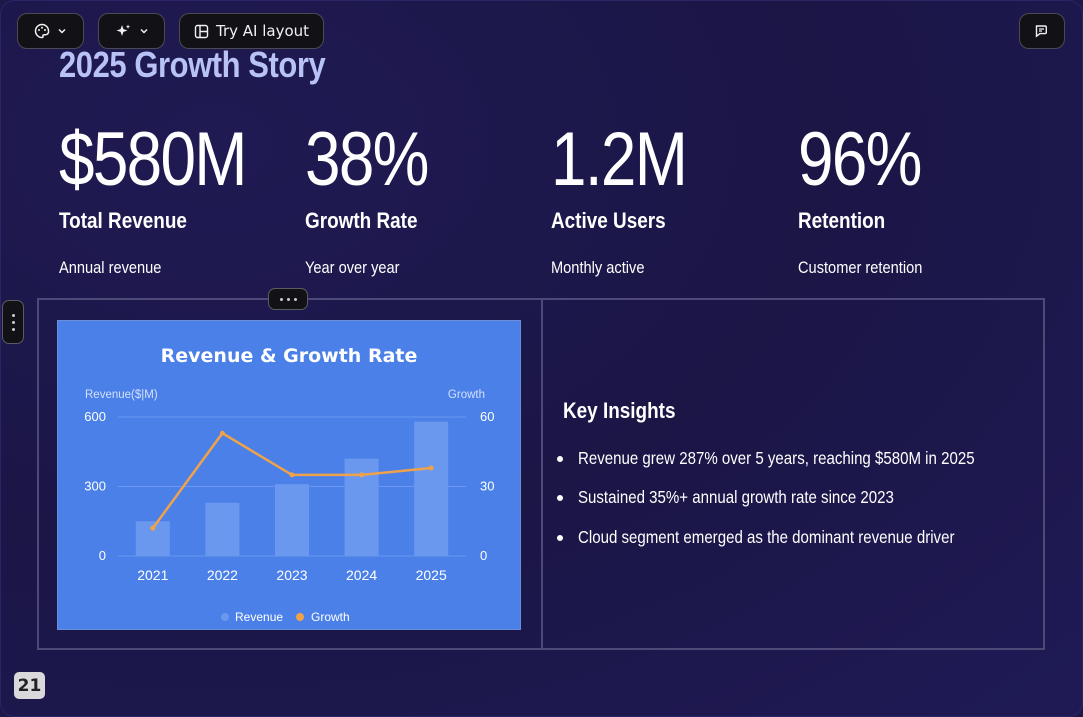  Describe the element at coordinates (367, 159) in the screenshot. I see `stat-value: 38%` at that location.